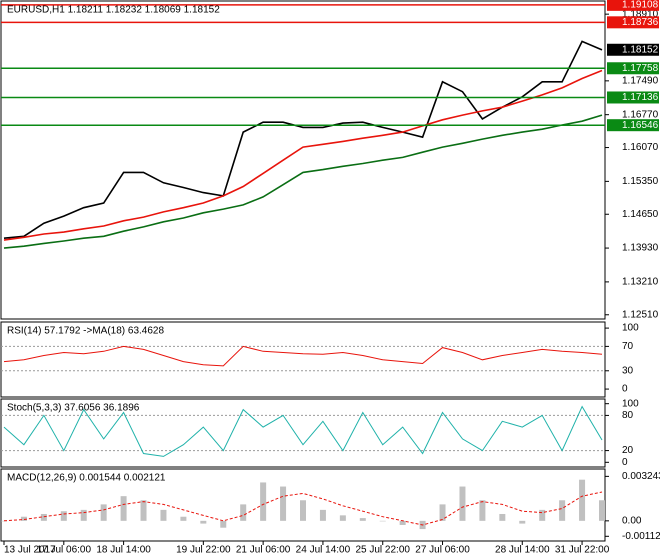 Image resolution: width=660 pixels, height=560 pixels. I want to click on y-tick-label: 1.13210, so click(640, 282).